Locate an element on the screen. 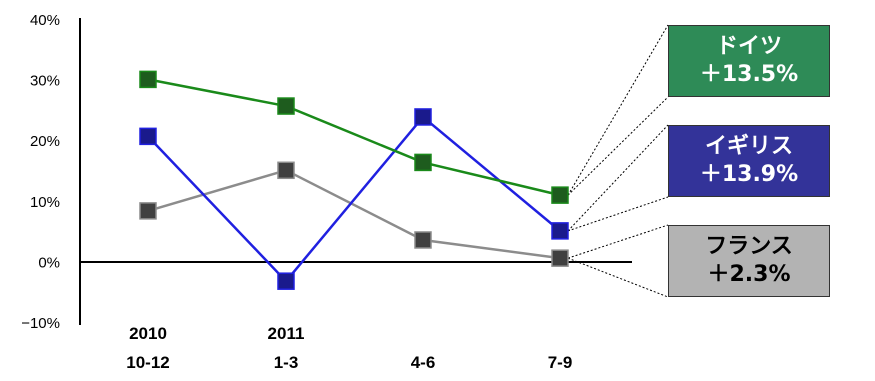  callout-box: ドイツ ＋13.5% is located at coordinates (749, 61).